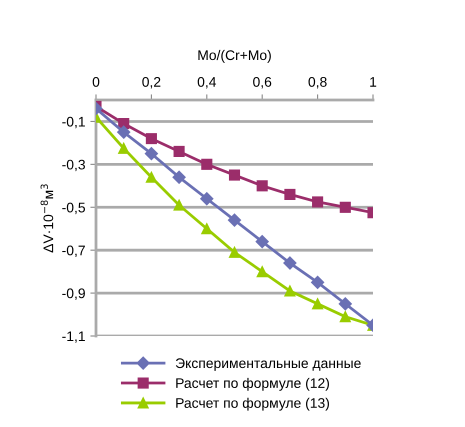 This screenshot has width=465, height=427. I want to click on x-tick-label: 0,2, so click(151, 82).